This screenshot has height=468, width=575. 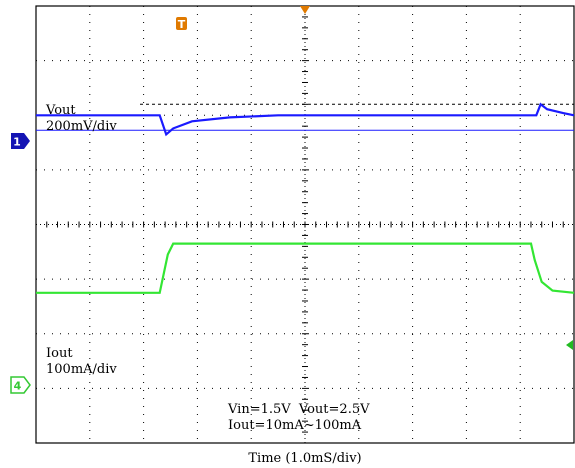 What do you see at coordinates (305, 119) in the screenshot?
I see `trace-ch1-vout` at bounding box center [305, 119].